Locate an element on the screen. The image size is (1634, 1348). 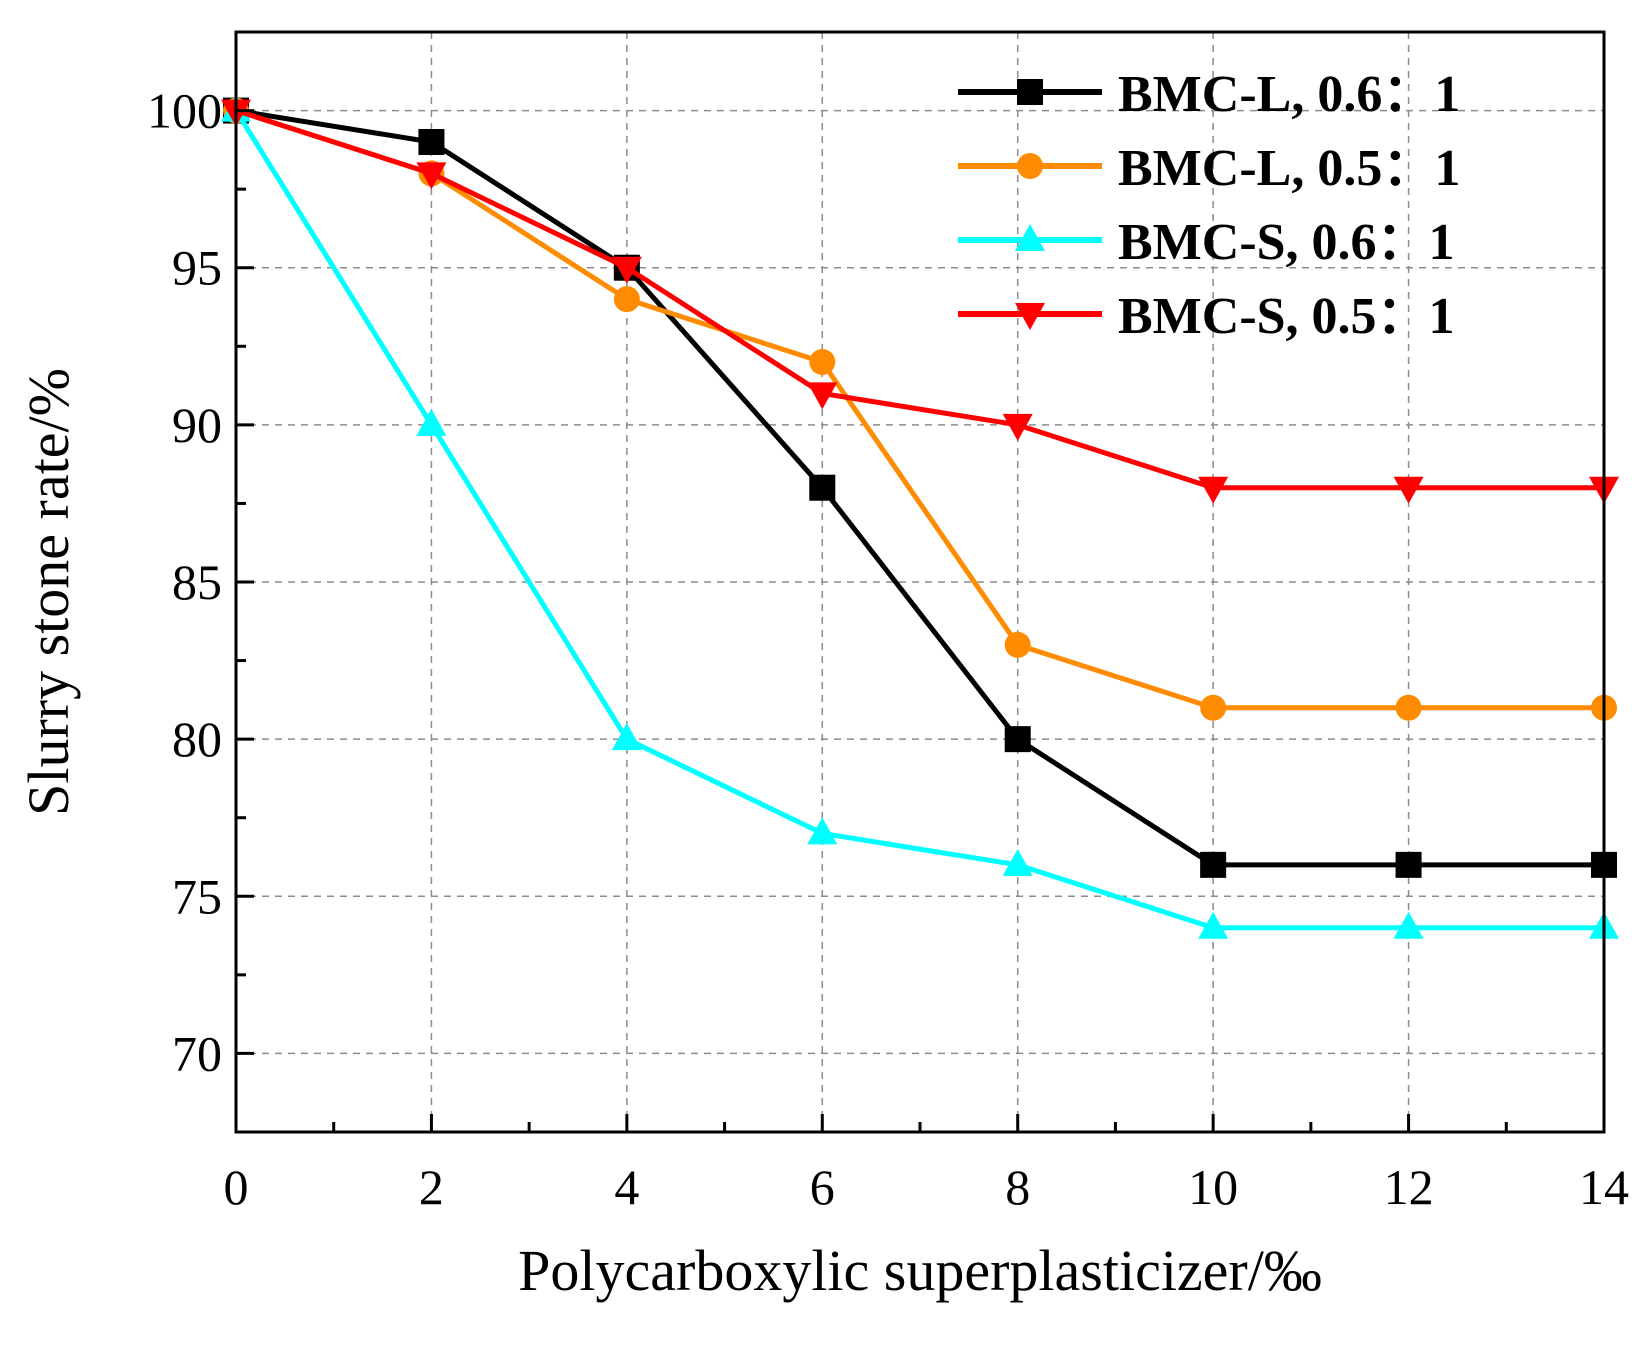
y-tick-label: 95 is located at coordinates (197, 268).